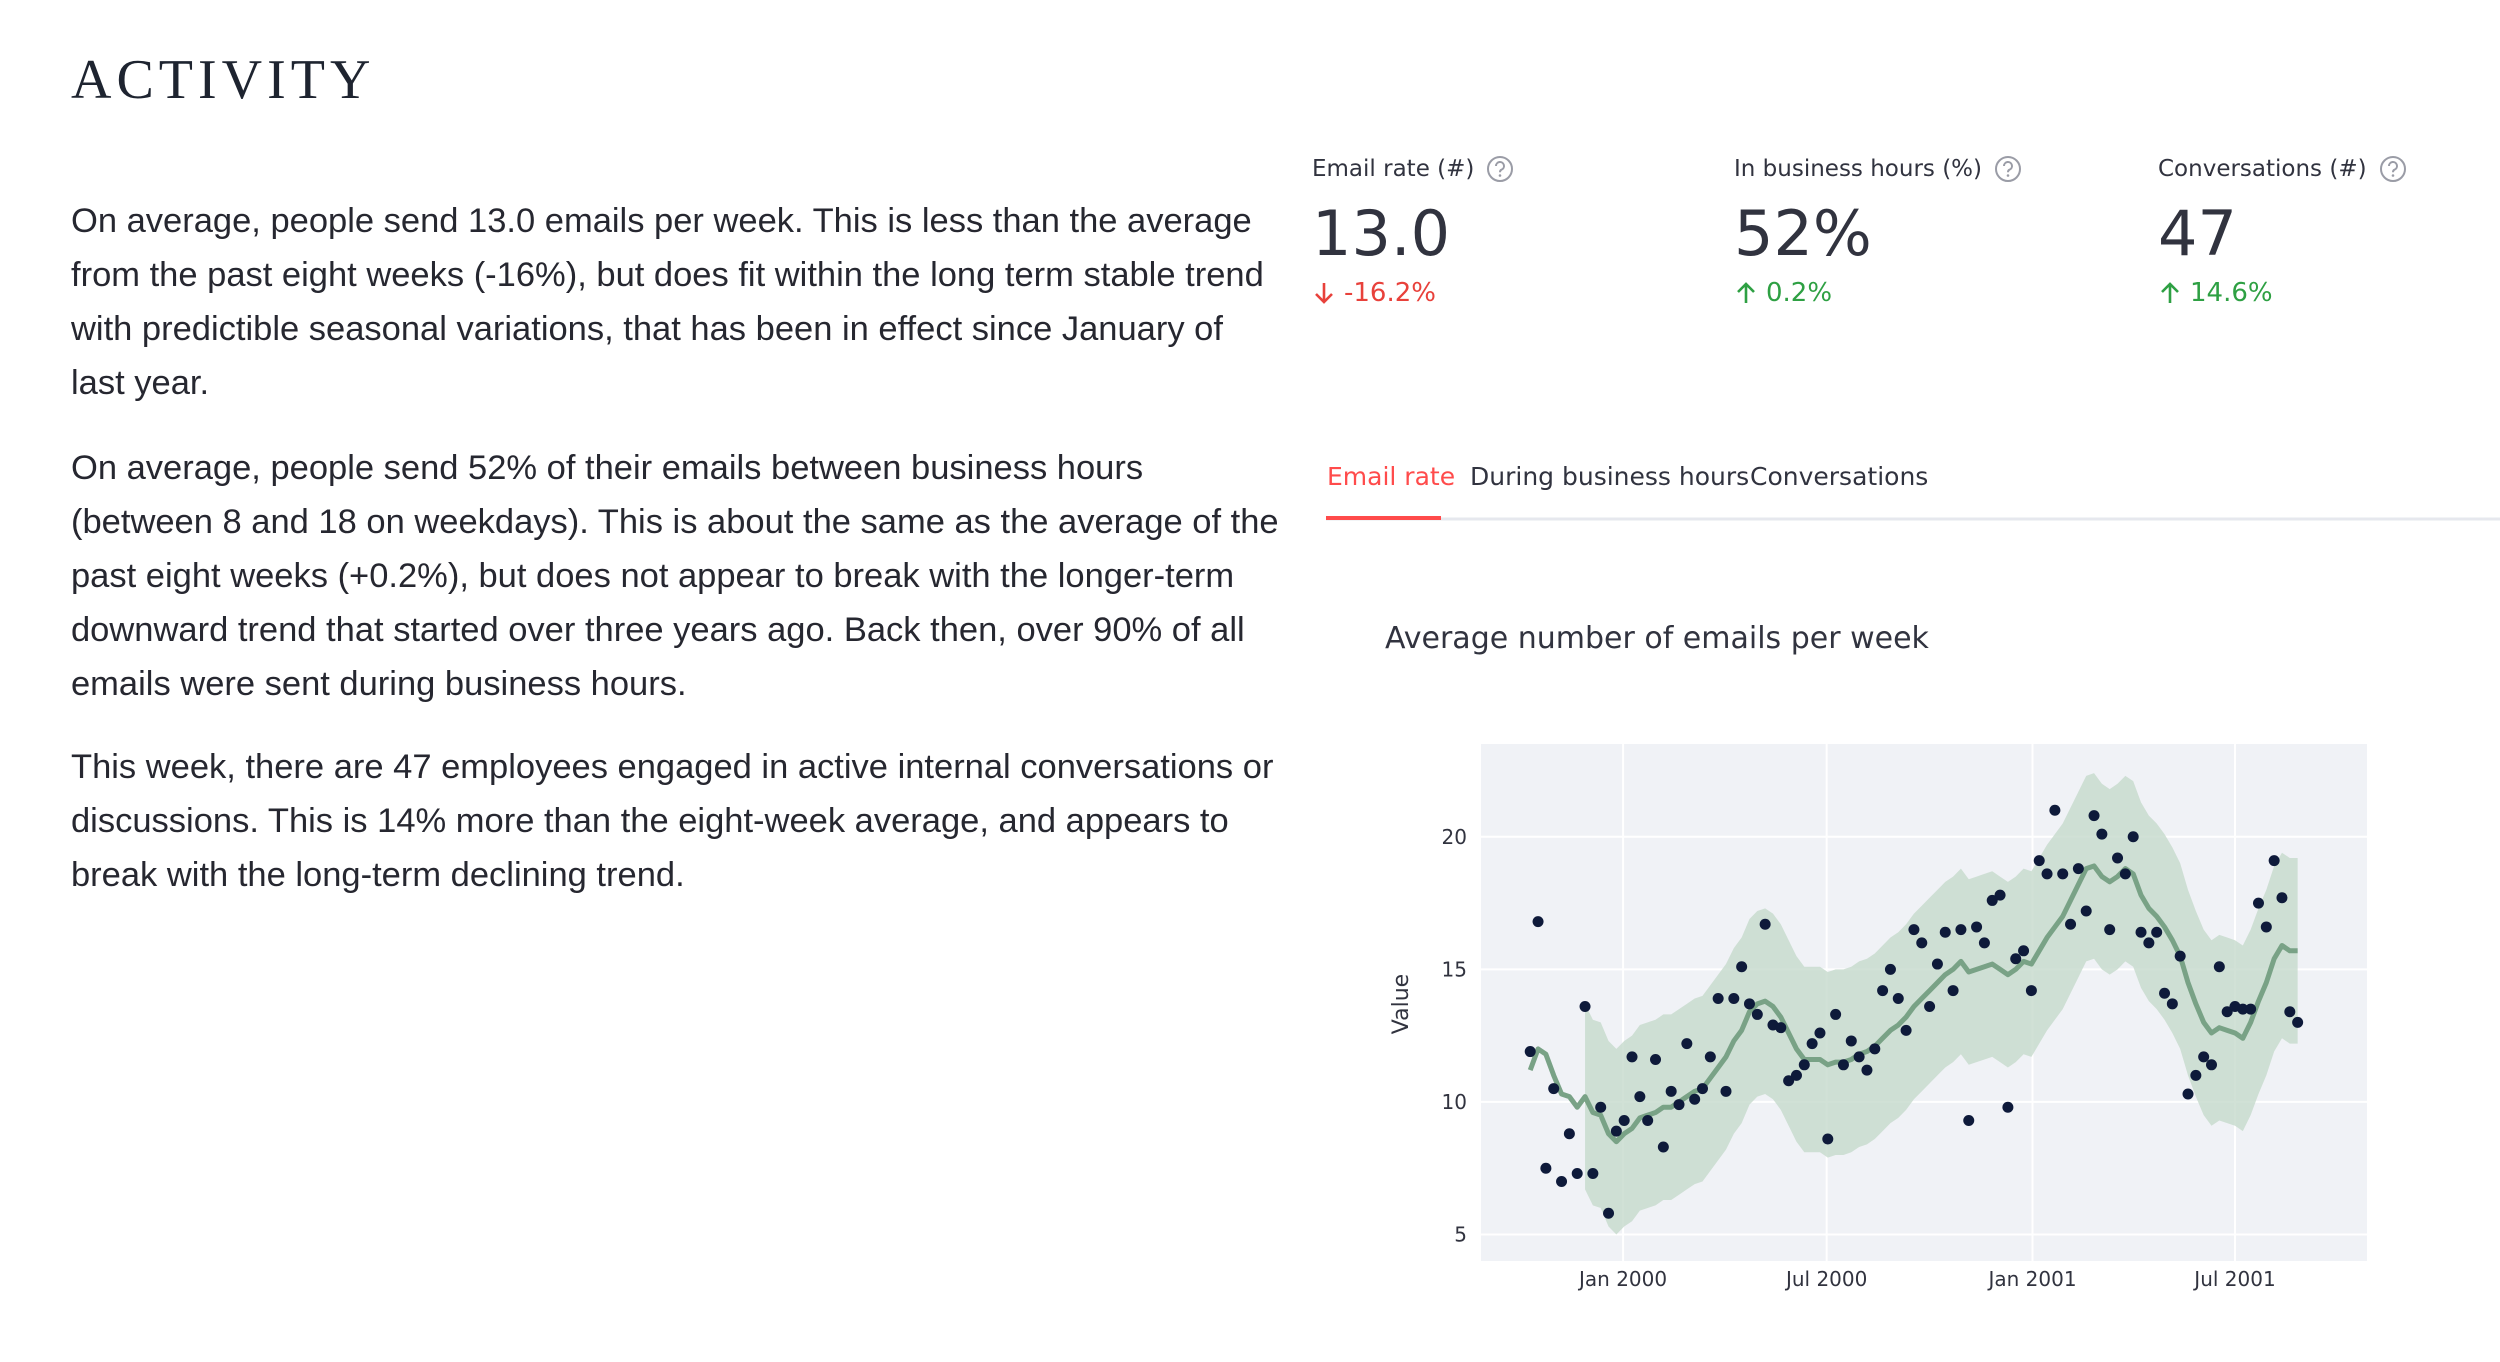 This screenshot has width=2500, height=1362. I want to click on metric-value: 13.0, so click(1381, 233).